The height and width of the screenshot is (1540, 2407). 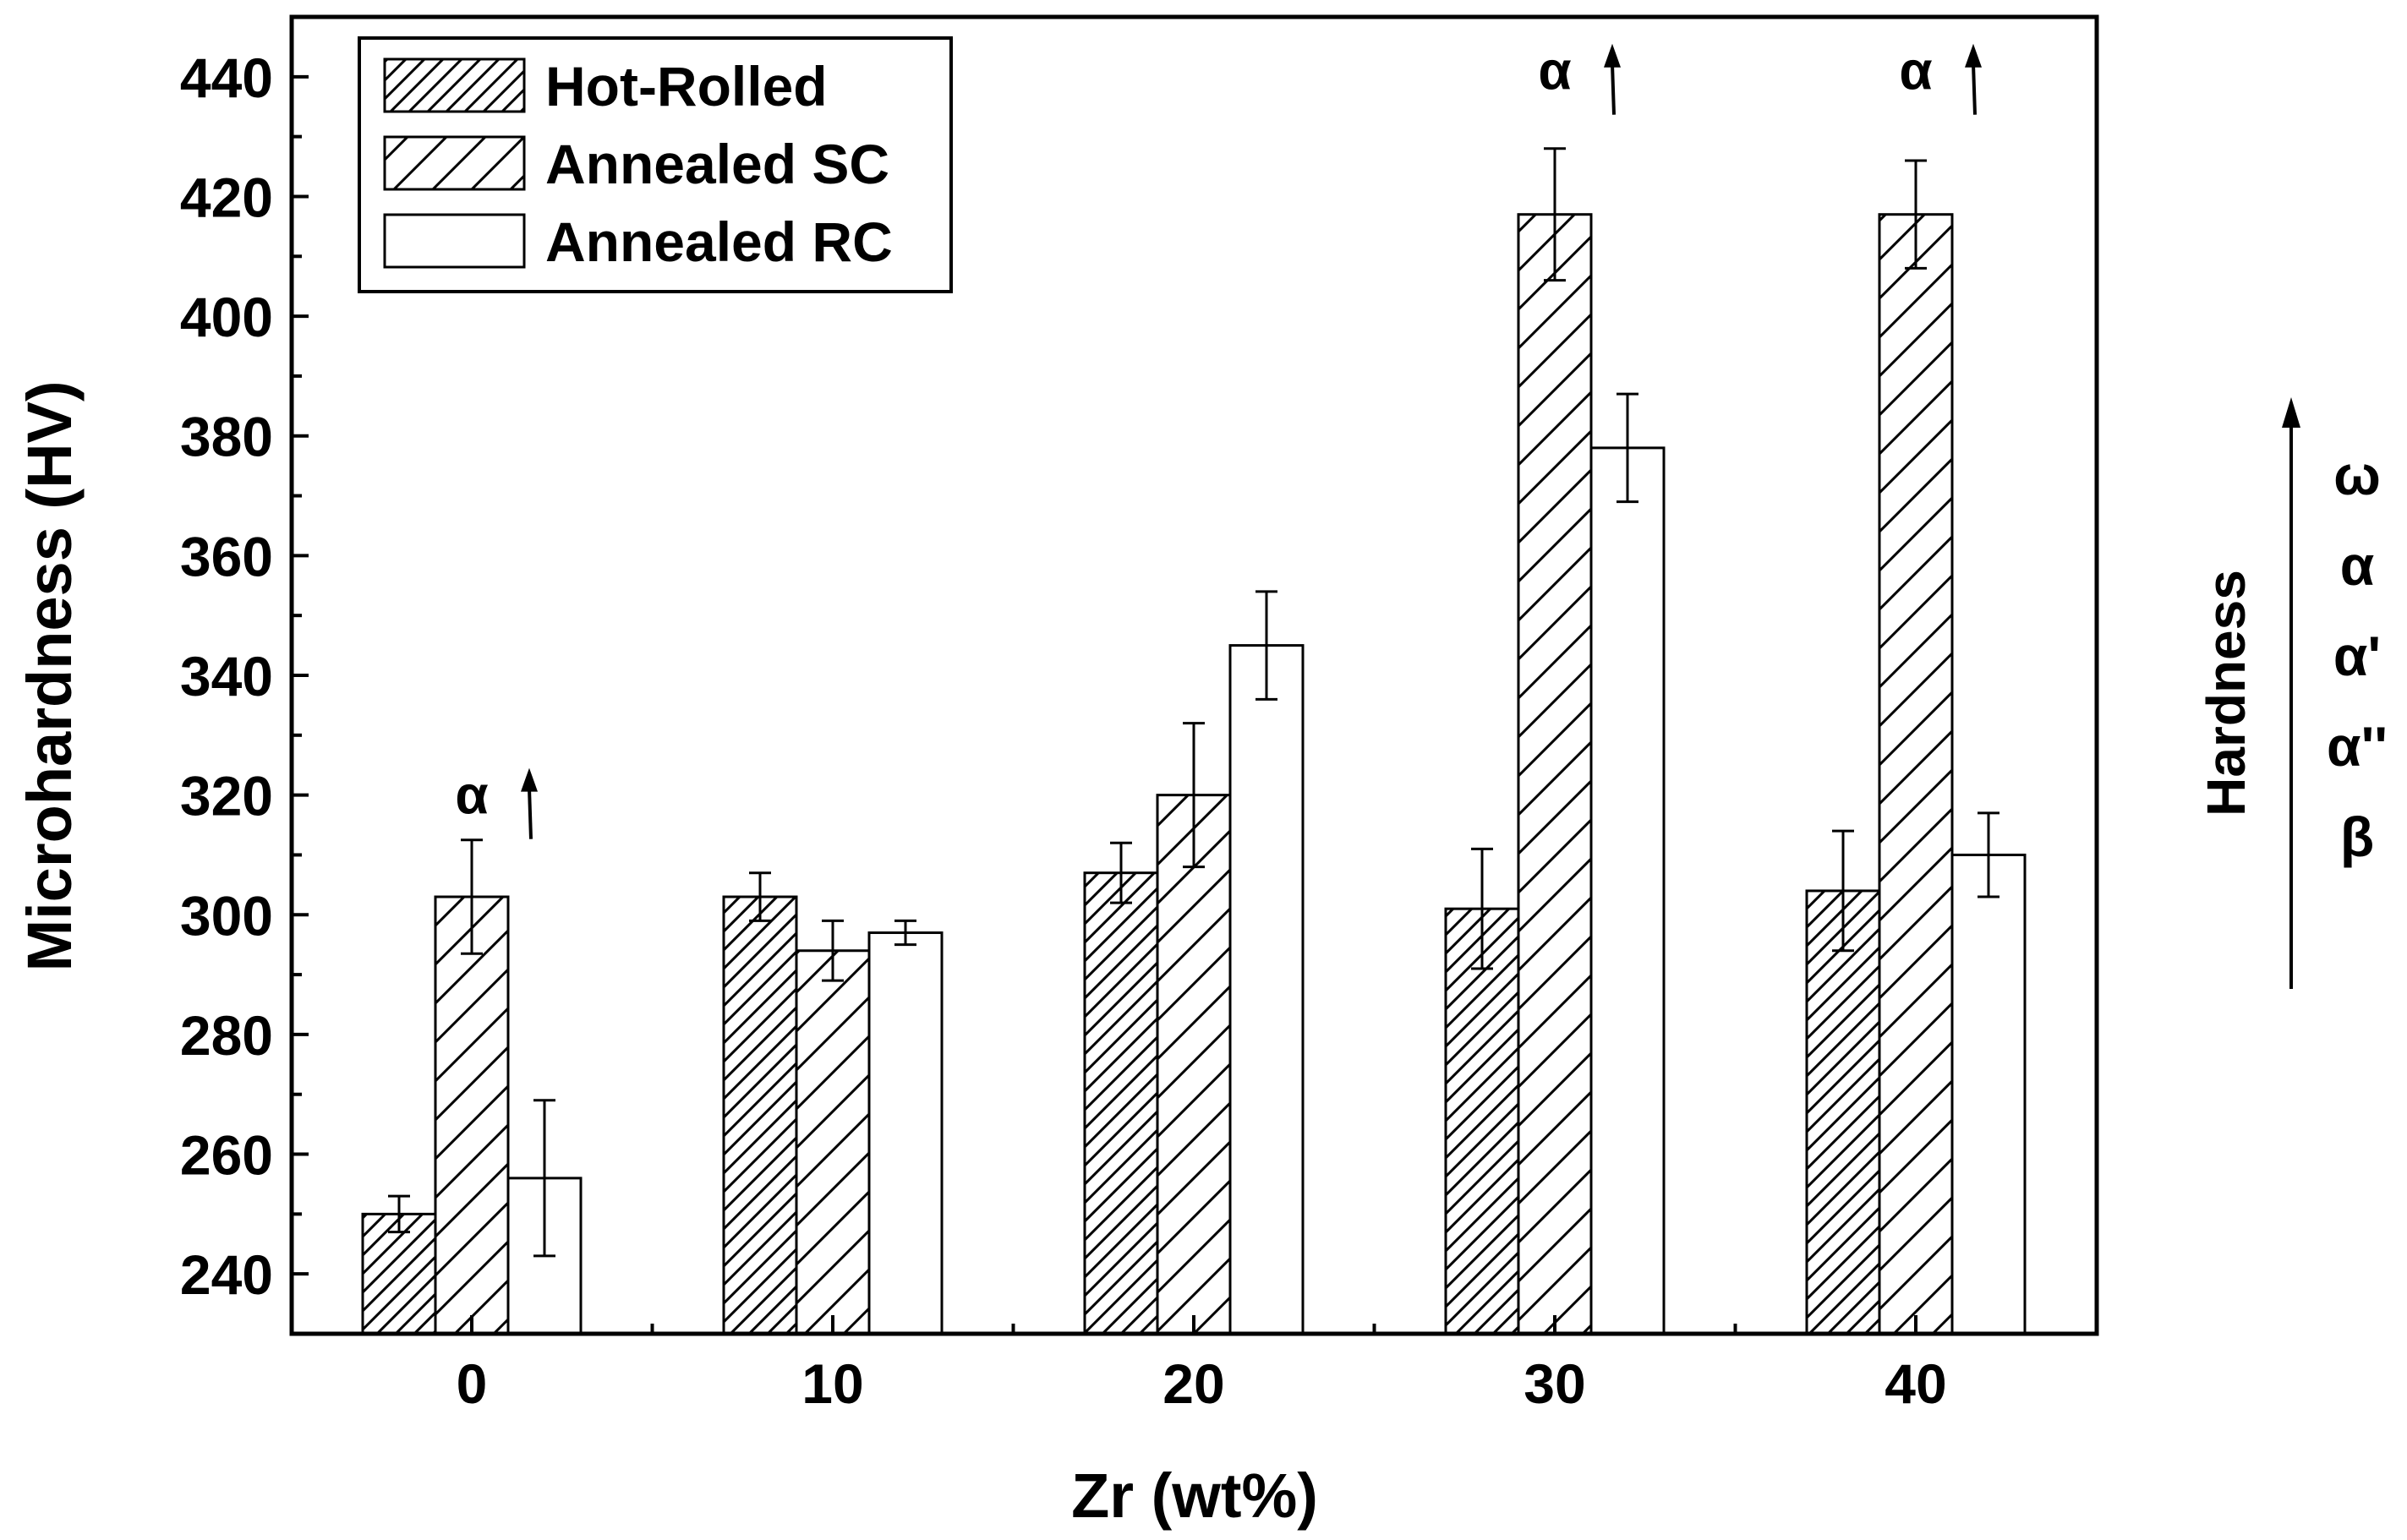 What do you see at coordinates (496, 802) in the screenshot?
I see `annotation-alpha-0: α` at bounding box center [496, 802].